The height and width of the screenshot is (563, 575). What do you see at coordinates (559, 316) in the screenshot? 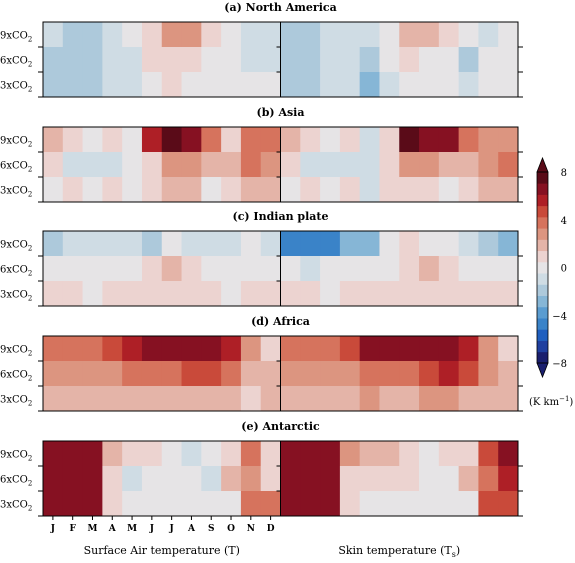
I see `colorbar-tick-label: −4` at bounding box center [559, 316].